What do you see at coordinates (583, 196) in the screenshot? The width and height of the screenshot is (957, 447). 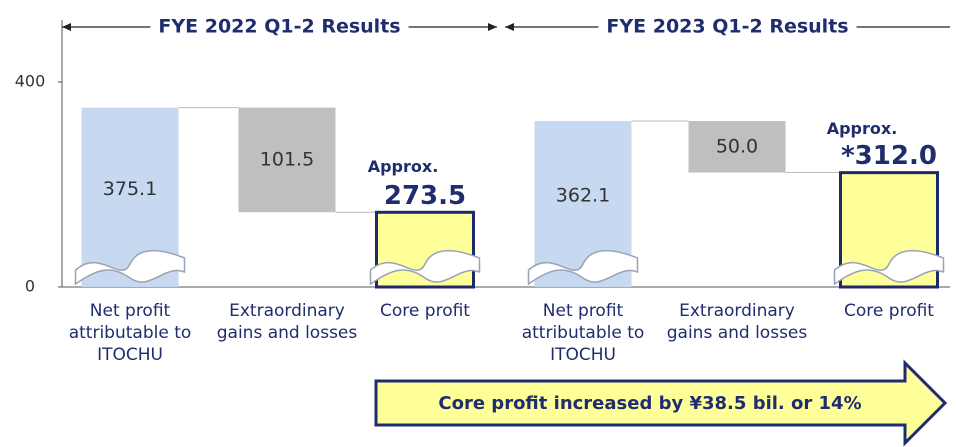 I see `value-label: 362.1` at bounding box center [583, 196].